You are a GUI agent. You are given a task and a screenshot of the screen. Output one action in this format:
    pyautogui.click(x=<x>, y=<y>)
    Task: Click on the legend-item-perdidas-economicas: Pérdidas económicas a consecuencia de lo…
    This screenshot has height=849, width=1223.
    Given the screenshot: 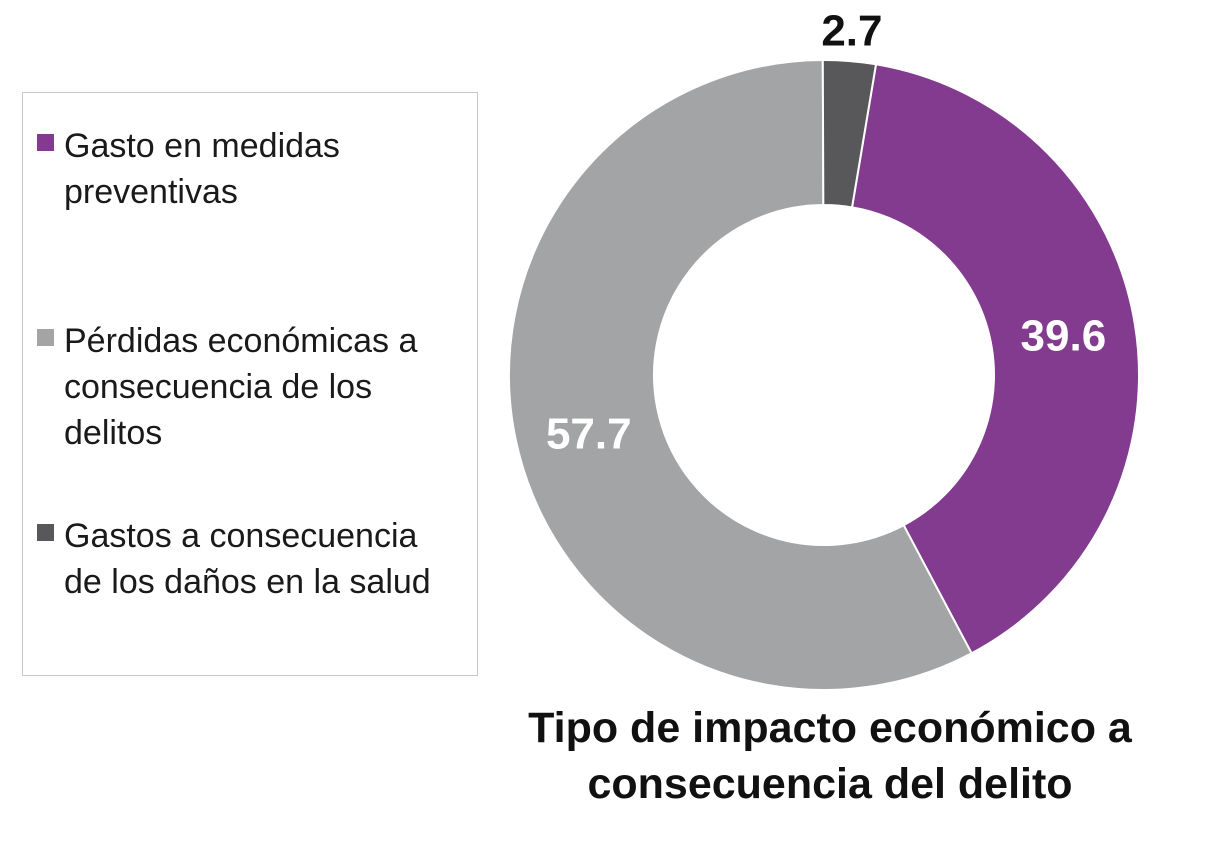 What is the action you would take?
    pyautogui.click(x=252, y=387)
    